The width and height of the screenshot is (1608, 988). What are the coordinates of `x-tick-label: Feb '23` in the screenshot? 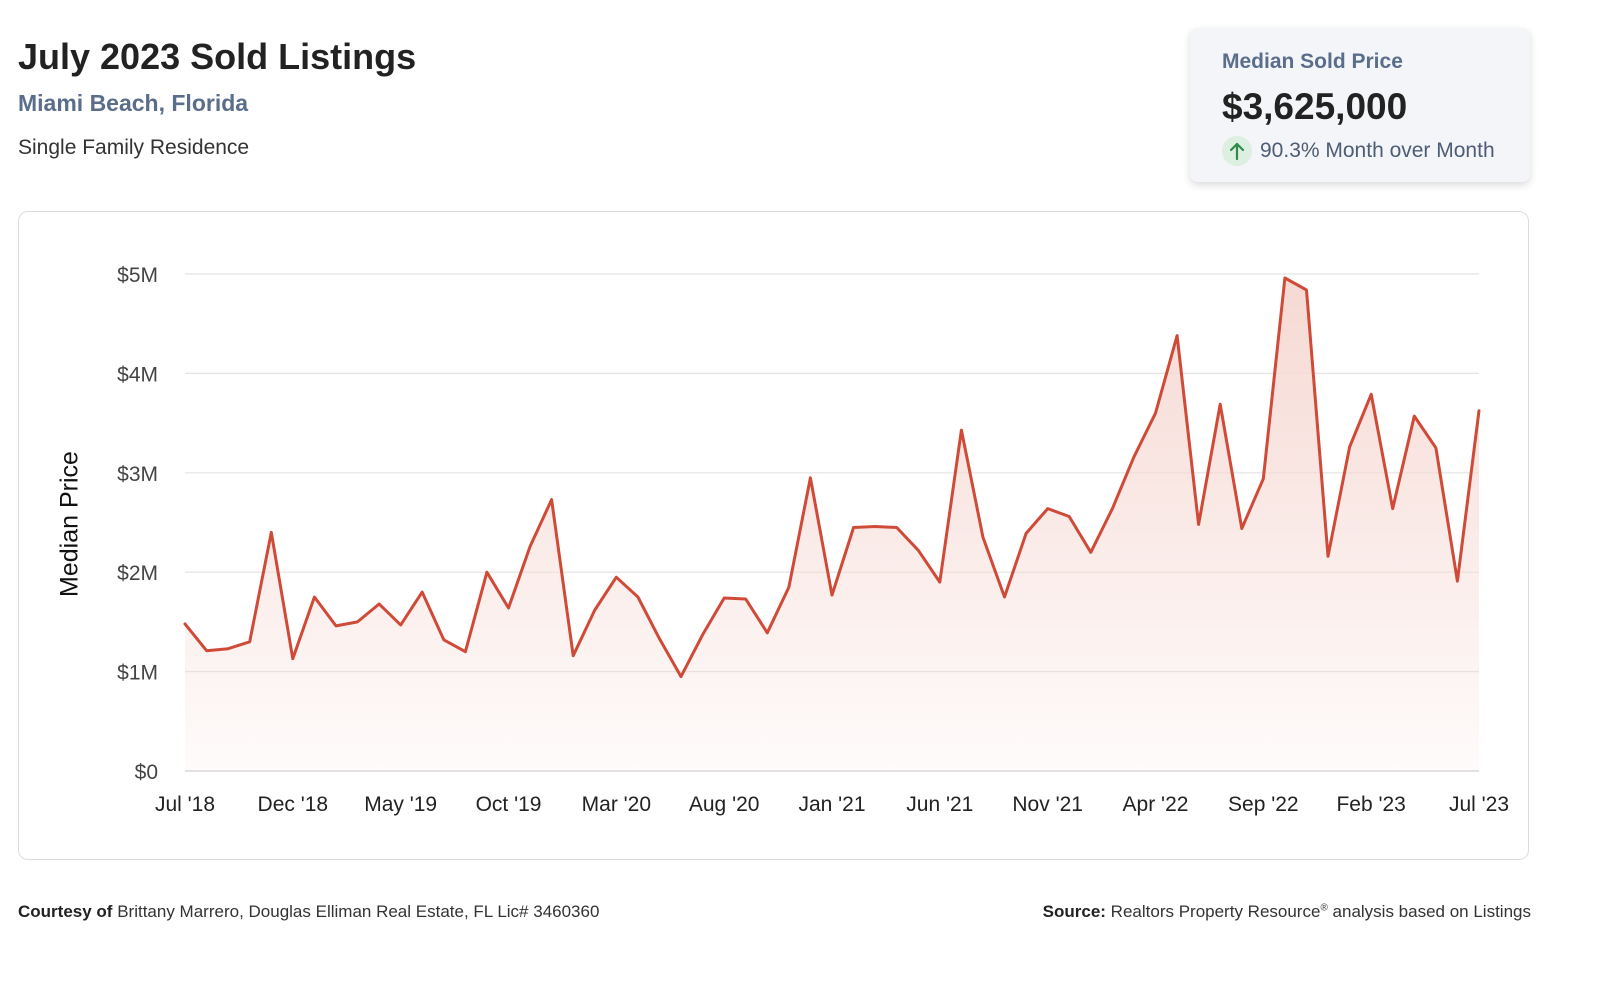 It's located at (1370, 804).